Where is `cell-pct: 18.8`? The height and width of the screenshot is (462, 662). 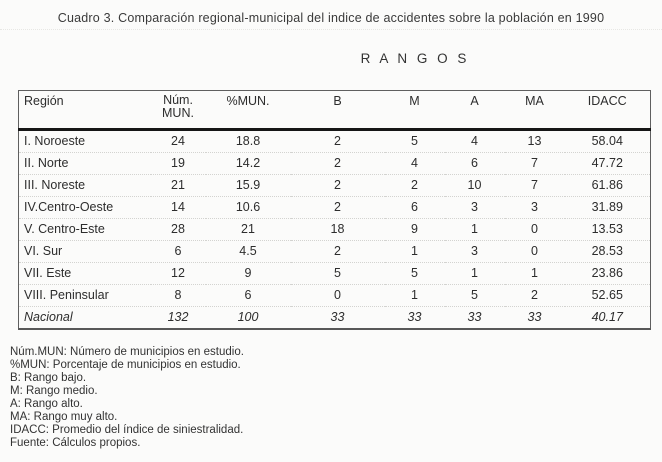
cell-pct: 18.8 is located at coordinates (248, 141).